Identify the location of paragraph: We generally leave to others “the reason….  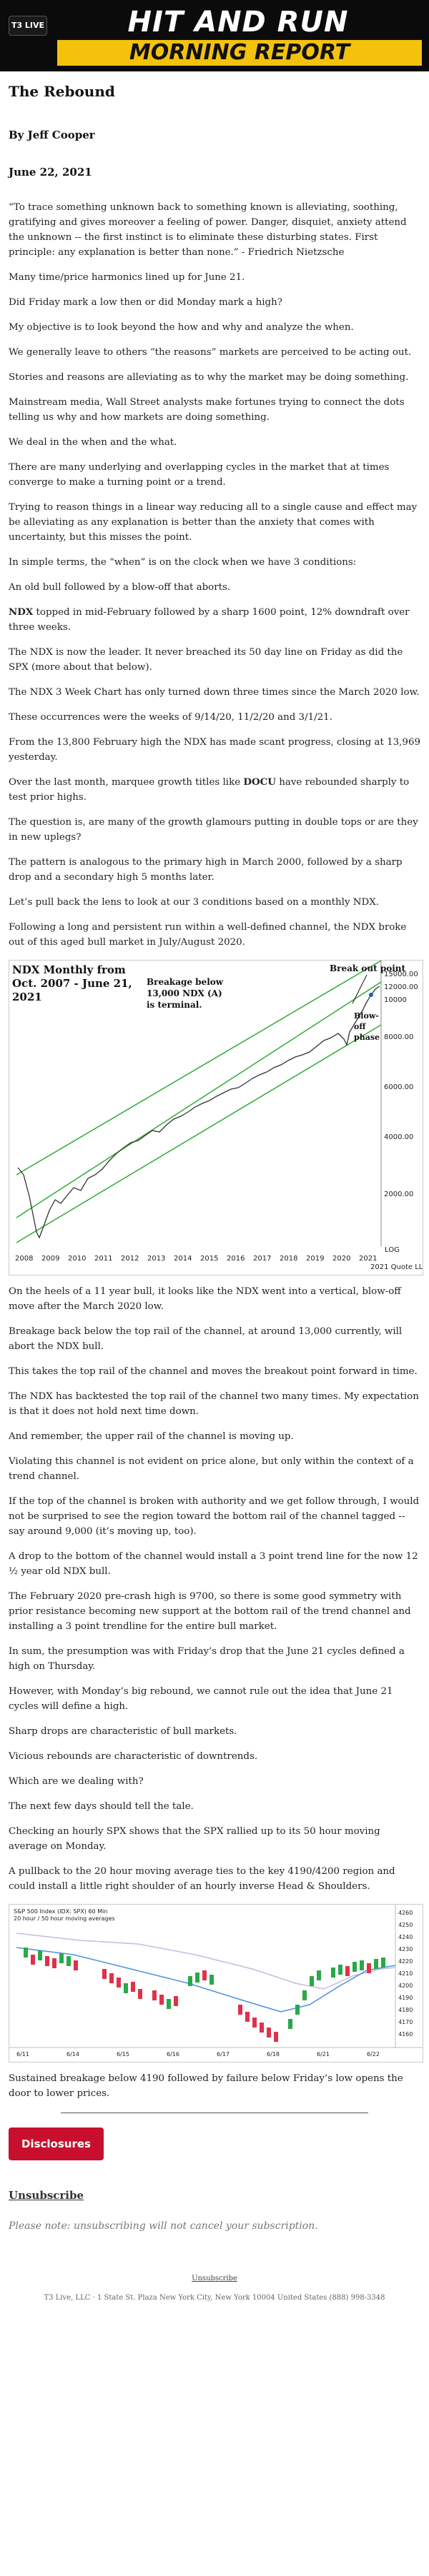
(210, 352).